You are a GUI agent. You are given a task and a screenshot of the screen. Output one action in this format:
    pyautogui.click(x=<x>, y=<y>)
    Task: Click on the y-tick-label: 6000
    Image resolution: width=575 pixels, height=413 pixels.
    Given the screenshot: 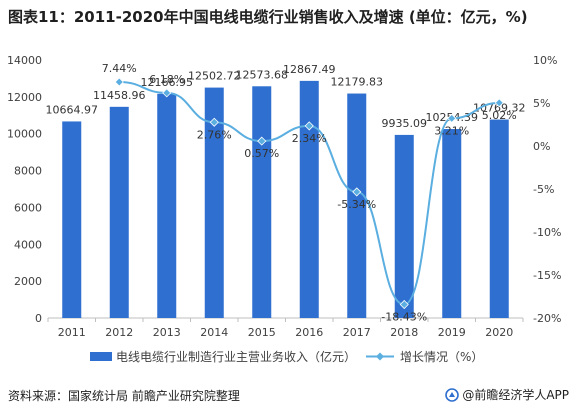 What is the action you would take?
    pyautogui.click(x=28, y=207)
    